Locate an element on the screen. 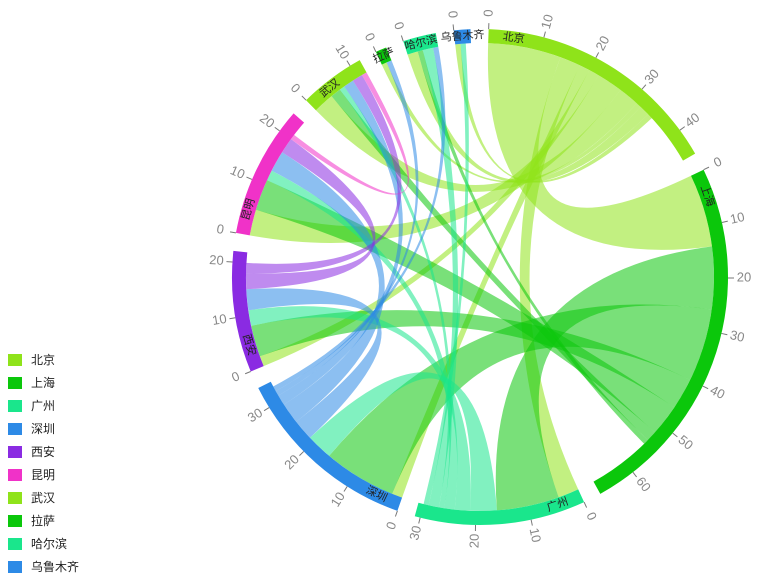 This screenshot has height=578, width=758. legend-label: 上海 is located at coordinates (43, 382).